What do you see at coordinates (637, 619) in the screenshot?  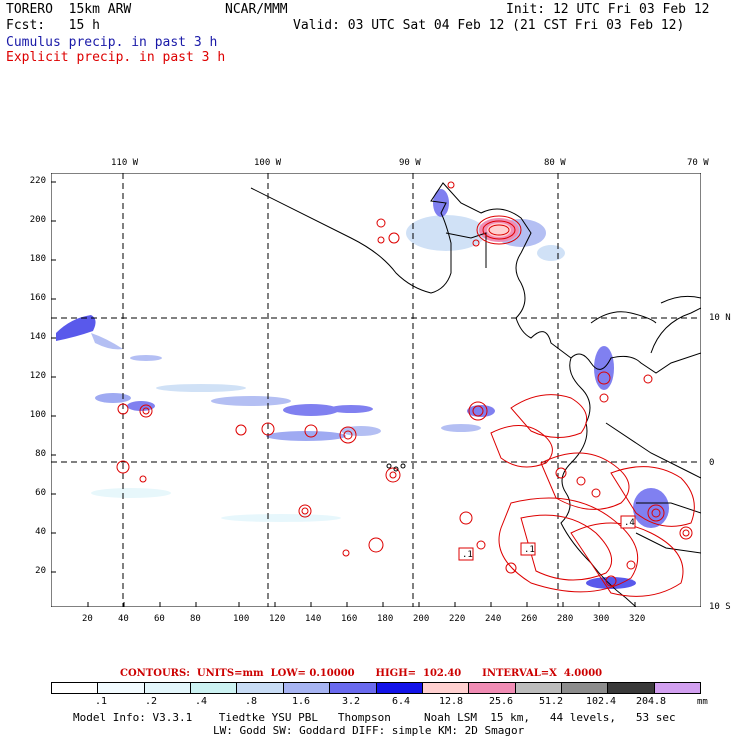 I see `x-tick-label: 320` at bounding box center [637, 619].